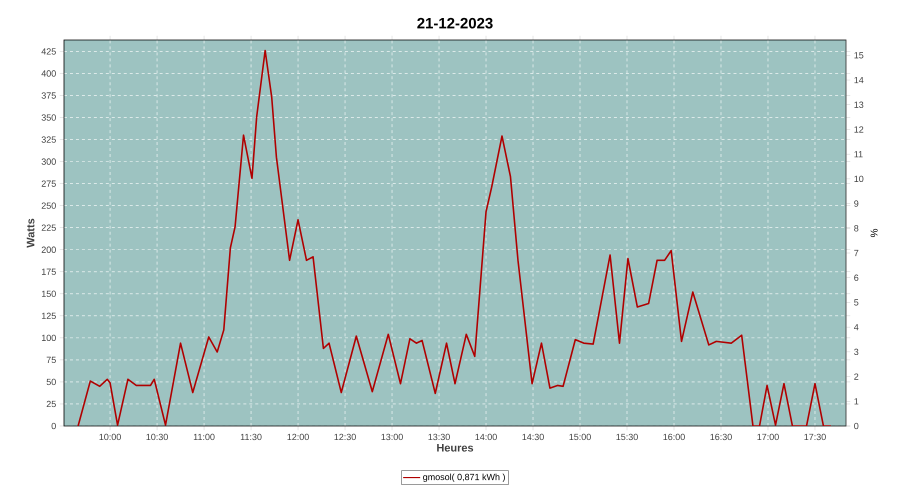 The image size is (900, 500). I want to click on y-axis-title: Watts, so click(30, 233).